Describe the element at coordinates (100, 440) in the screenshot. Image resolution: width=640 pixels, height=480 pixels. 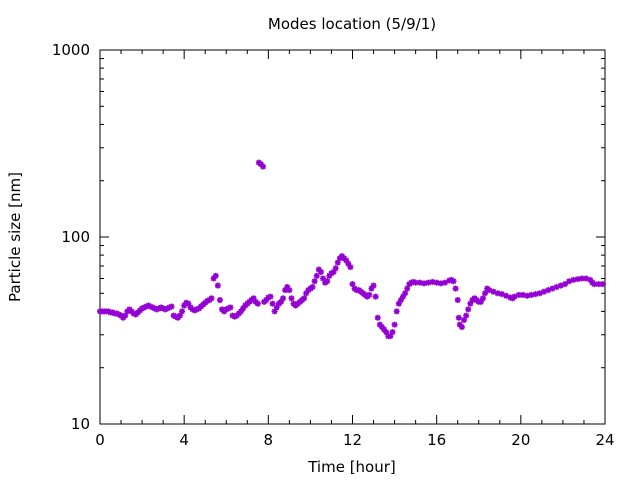
I see `x-tick-label: 0` at that location.